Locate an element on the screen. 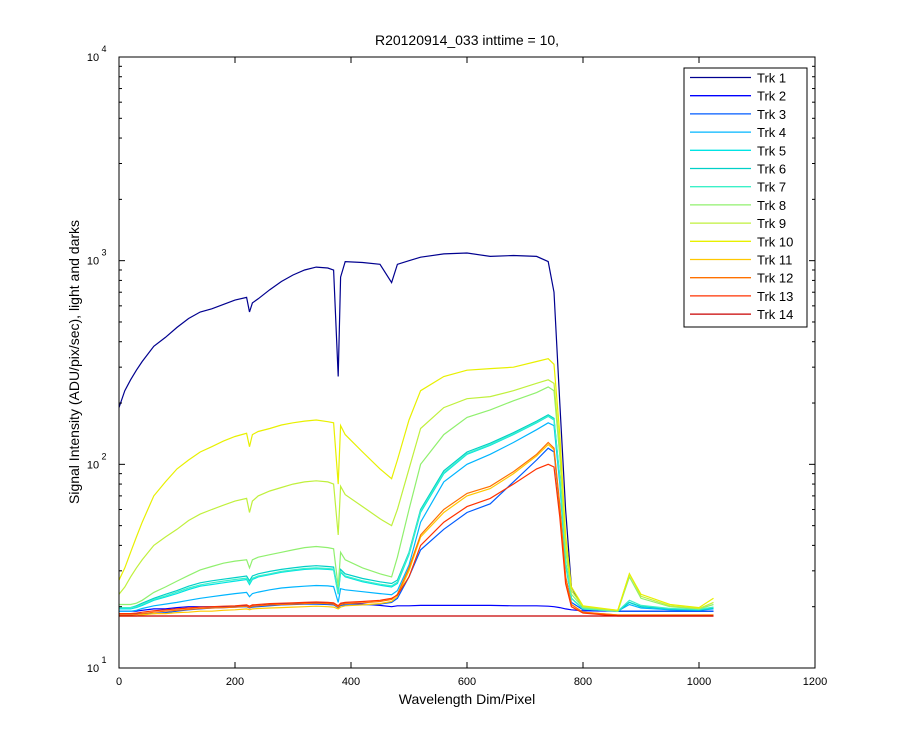 This screenshot has width=900, height=755. legend-label: Trk 1 is located at coordinates (771, 78).